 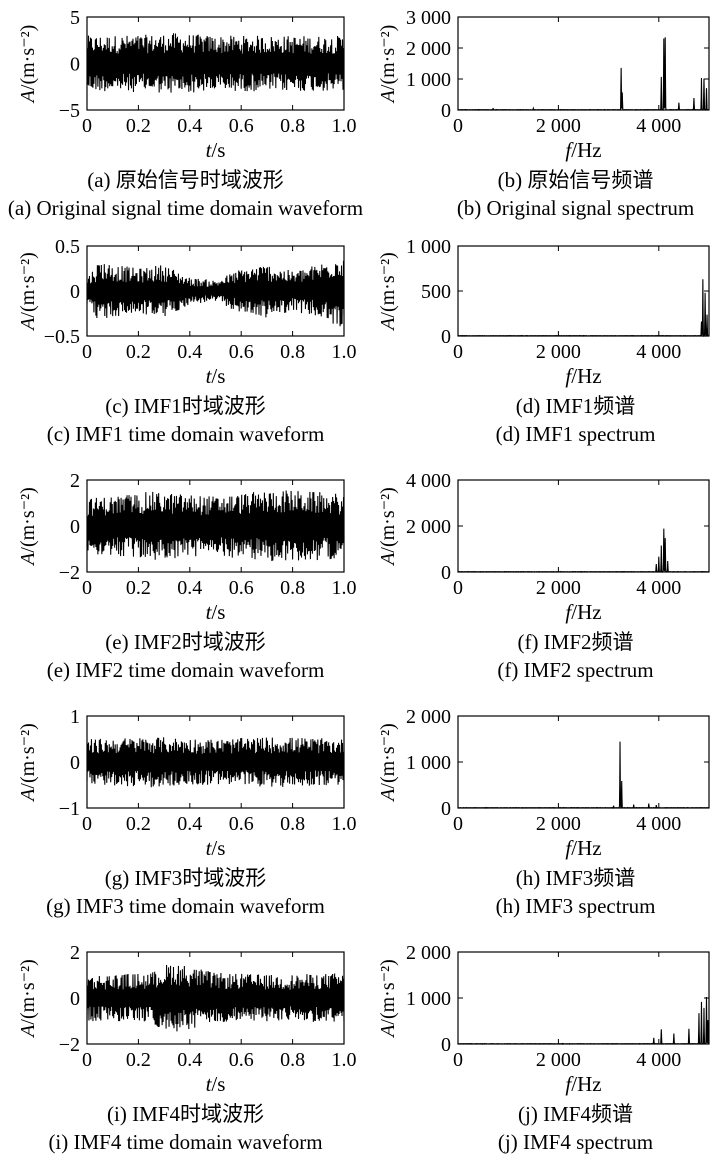 What do you see at coordinates (575, 878) in the screenshot?
I see `caption-chinese: (h) IMF3频谱` at bounding box center [575, 878].